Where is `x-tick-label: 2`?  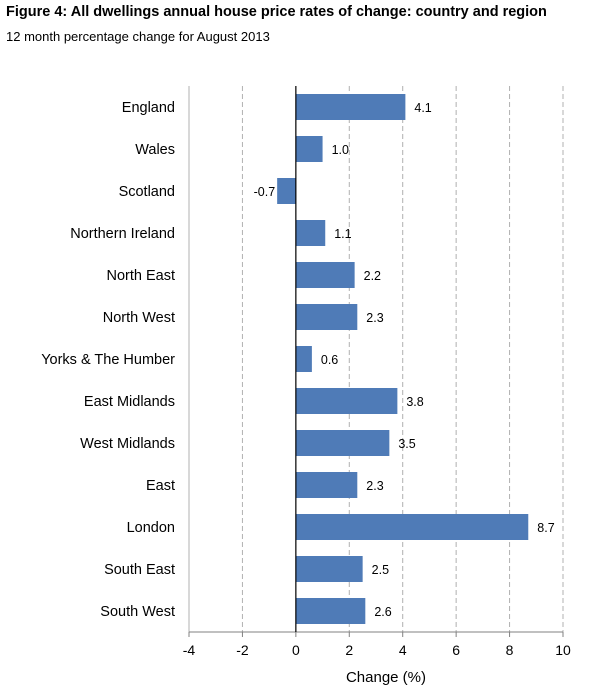
x-tick-label: 2 is located at coordinates (349, 650).